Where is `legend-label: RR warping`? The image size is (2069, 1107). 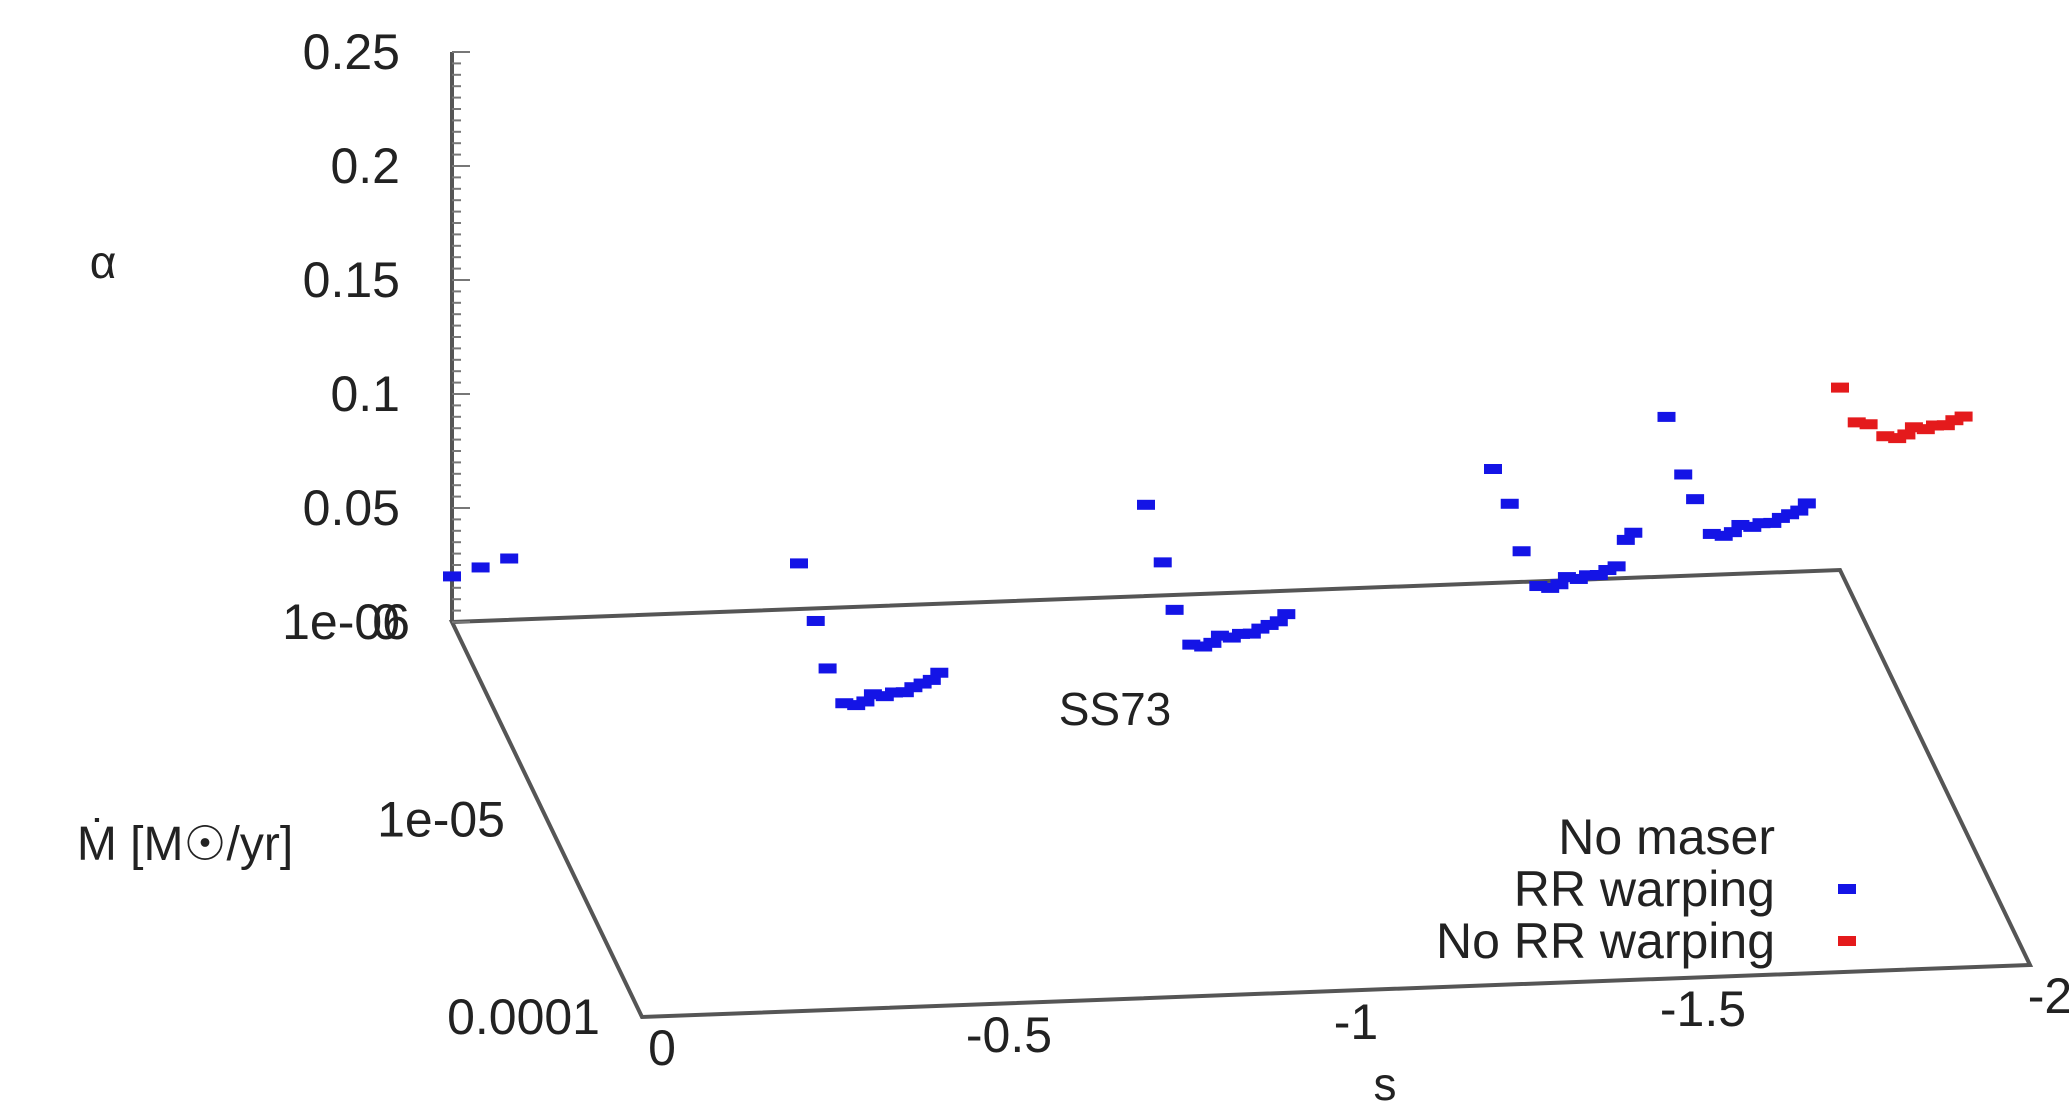
legend-label: RR warping is located at coordinates (1644, 889).